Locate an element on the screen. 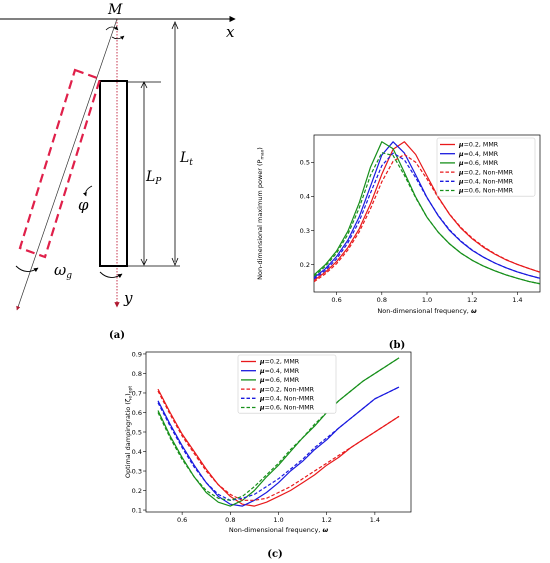  y-axis-label: y is located at coordinates (128, 298).